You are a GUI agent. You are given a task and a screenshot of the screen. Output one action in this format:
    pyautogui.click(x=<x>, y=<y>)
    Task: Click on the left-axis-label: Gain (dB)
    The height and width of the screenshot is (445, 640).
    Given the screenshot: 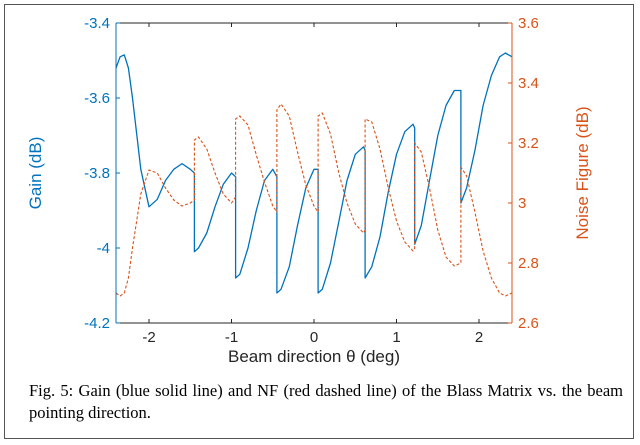 What is the action you would take?
    pyautogui.click(x=35, y=173)
    